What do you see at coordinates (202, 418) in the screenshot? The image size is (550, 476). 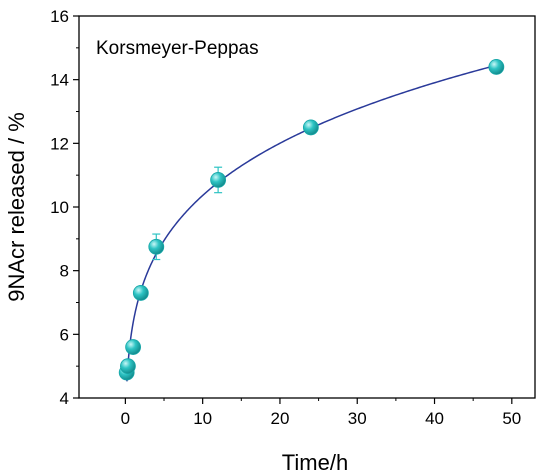 I see `x-tick-label: 10` at bounding box center [202, 418].